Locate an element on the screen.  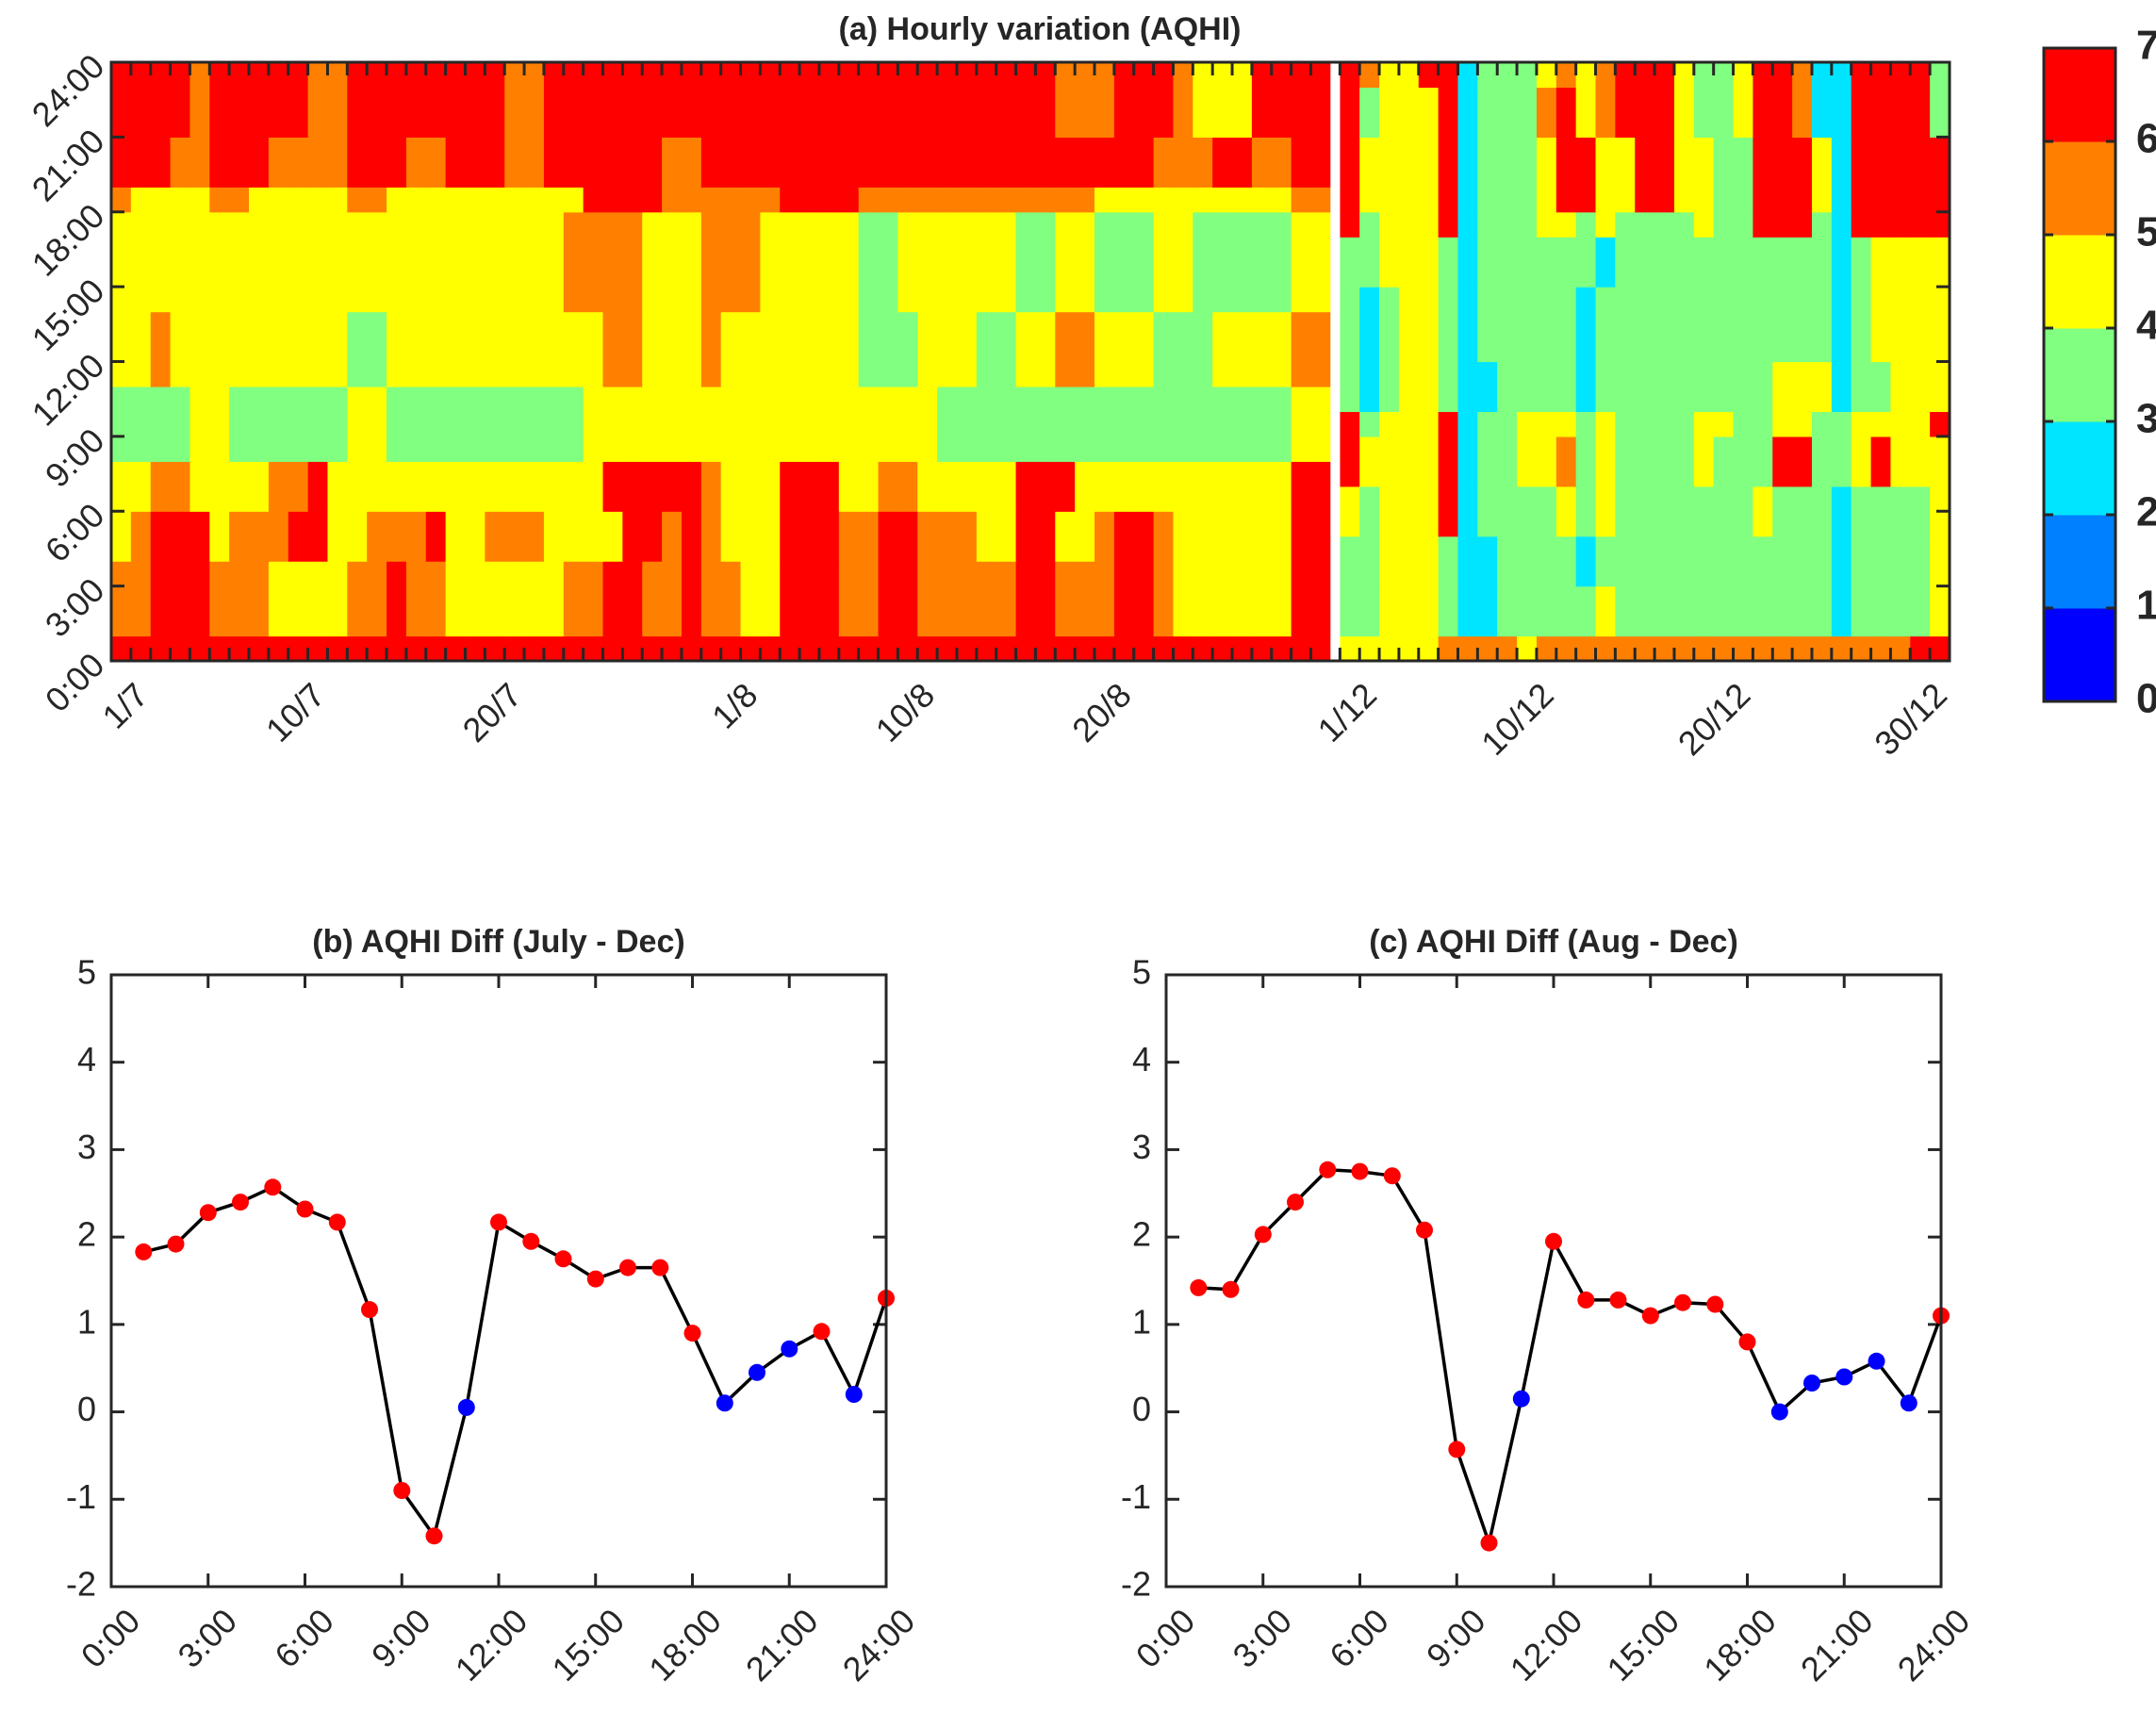
panel-c-y-tick-labels: -2 -1 0 1 2 3 4 5 is located at coordinates (1136, 1278).